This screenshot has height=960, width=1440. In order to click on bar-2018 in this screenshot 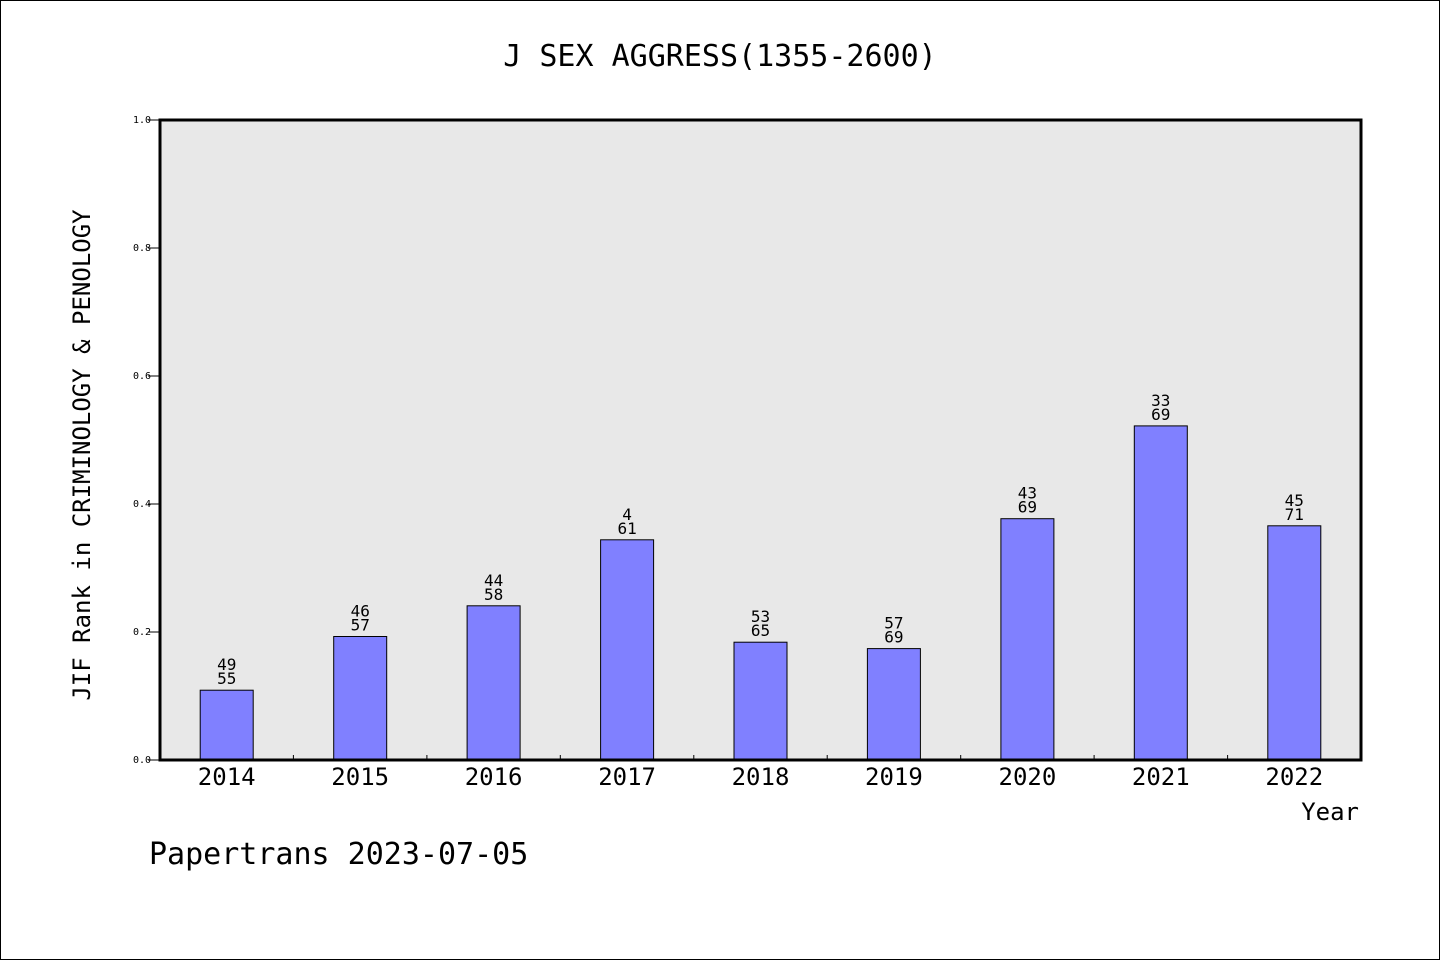, I will do `click(760, 701)`.